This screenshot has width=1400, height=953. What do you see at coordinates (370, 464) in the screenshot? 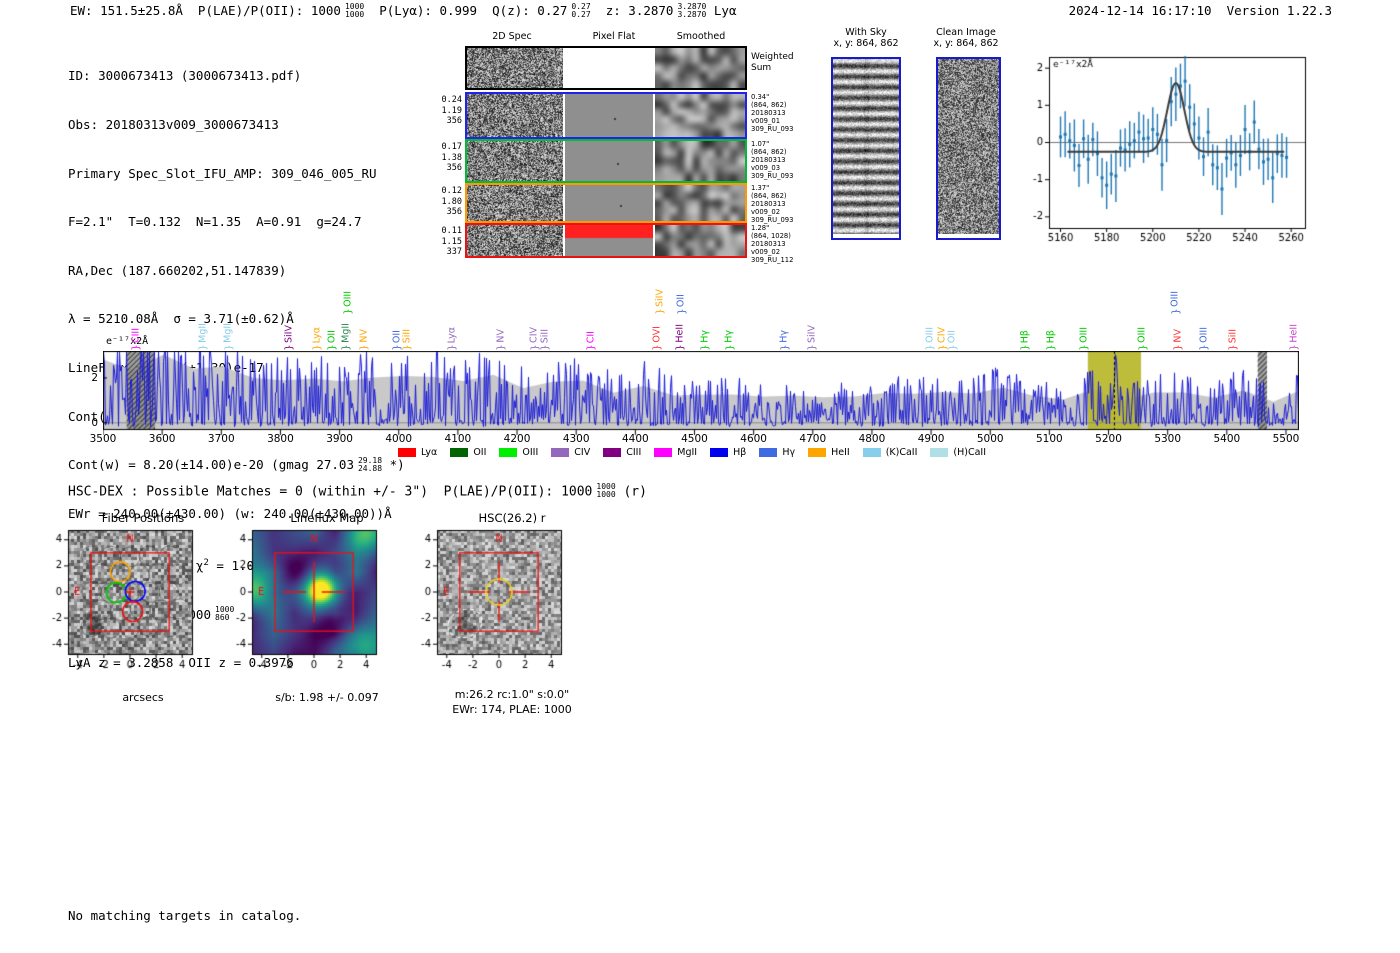
I see `gmag-fraction: 29.18 24.88` at bounding box center [370, 464].